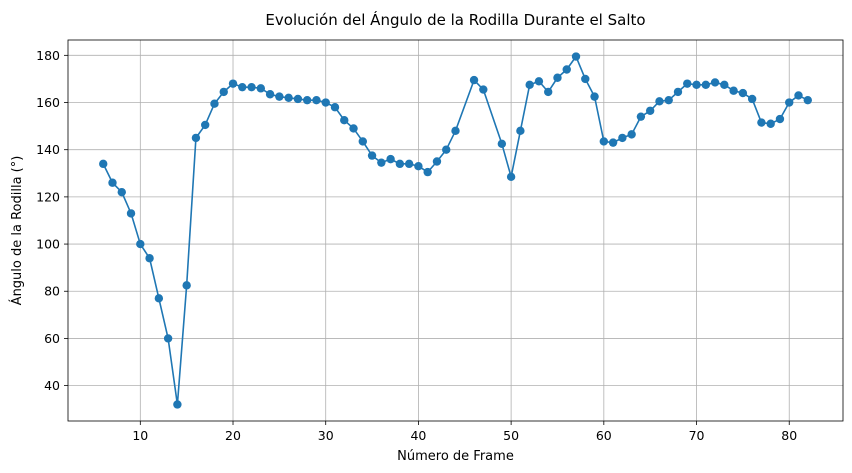  What do you see at coordinates (17, 231) in the screenshot?
I see `y-axis-title: Ángulo de la Rodilla (°)` at bounding box center [17, 231].